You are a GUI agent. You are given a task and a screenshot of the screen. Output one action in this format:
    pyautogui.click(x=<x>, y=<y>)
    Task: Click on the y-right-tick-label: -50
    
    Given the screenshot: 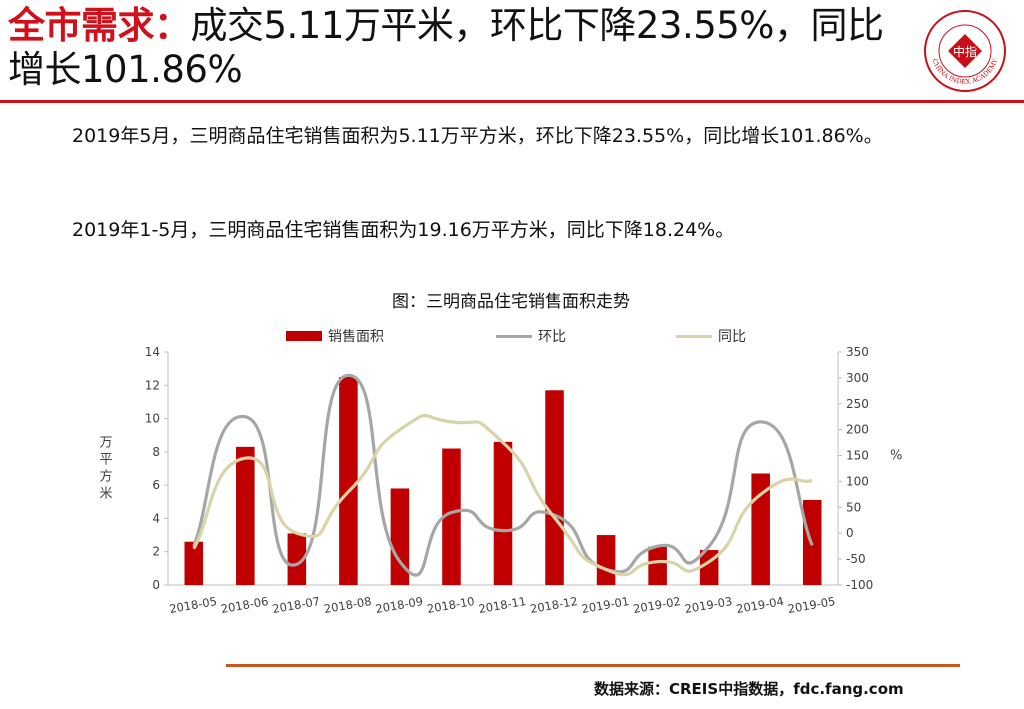 What is the action you would take?
    pyautogui.click(x=856, y=559)
    